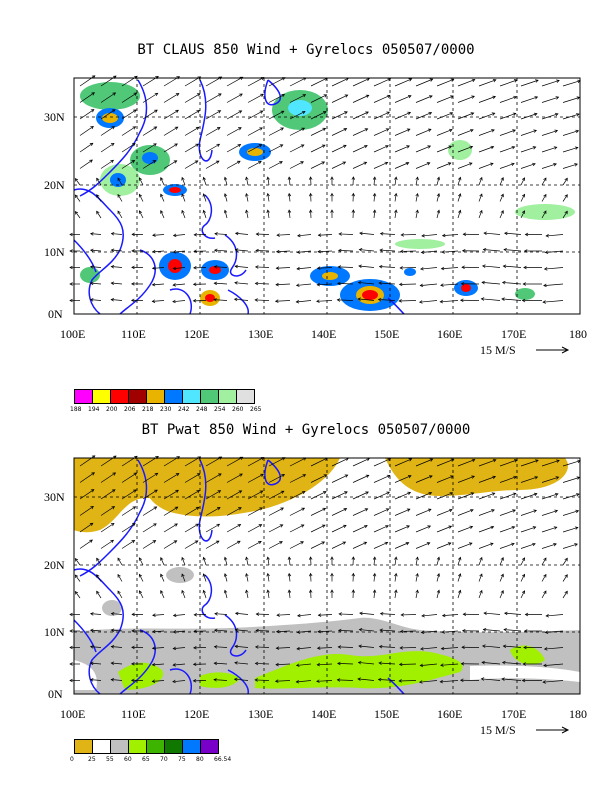  I want to click on colorbar-label: 230, so click(165, 409).